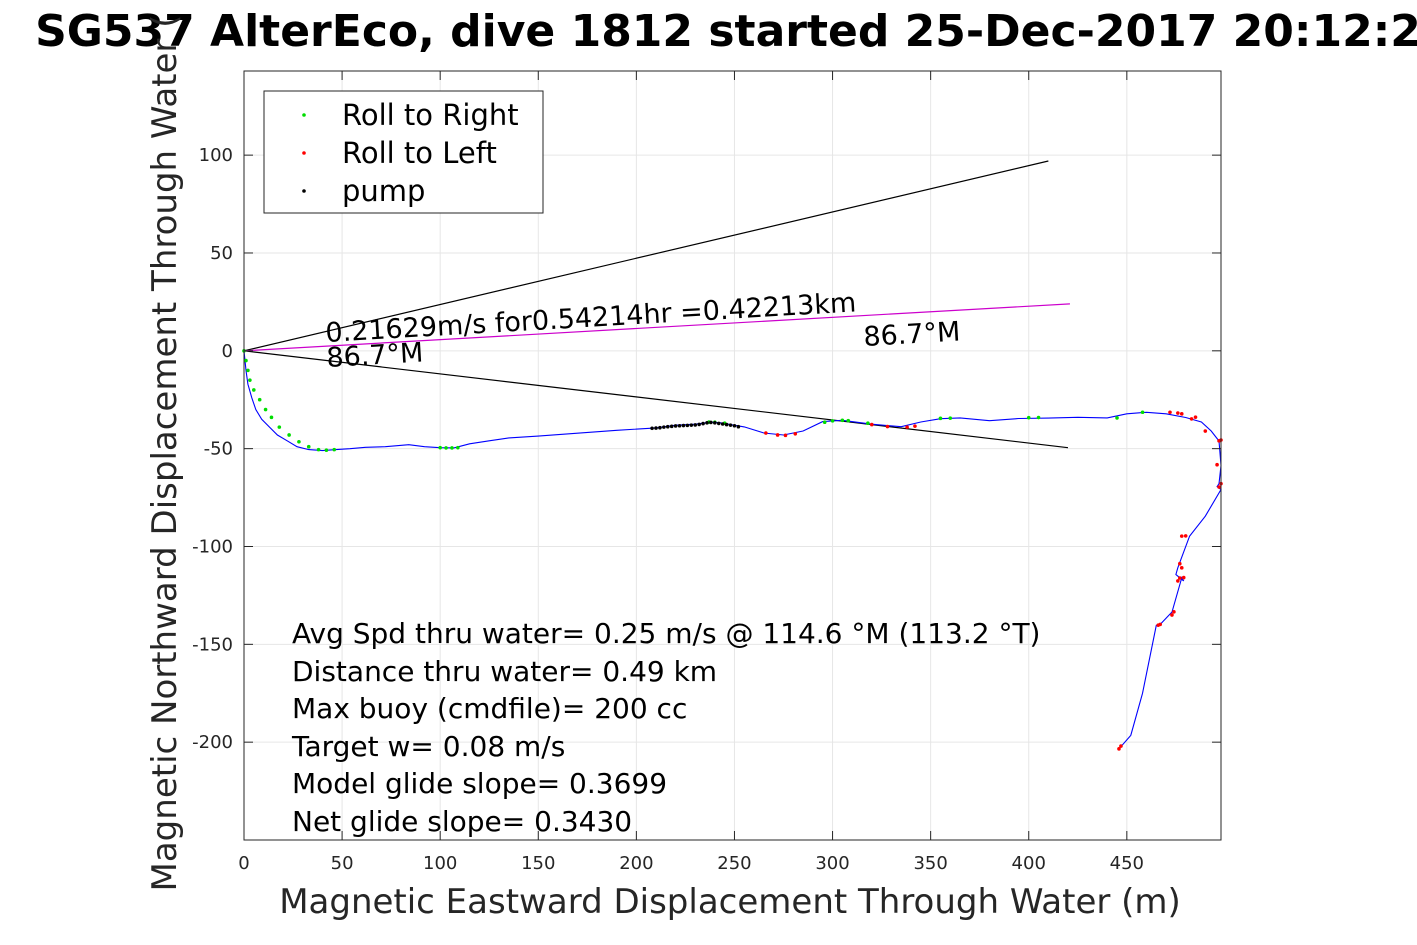 The height and width of the screenshot is (945, 1417). Describe the element at coordinates (912, 334) in the screenshot. I see `heading-end-annotation: 86.7°M` at that location.